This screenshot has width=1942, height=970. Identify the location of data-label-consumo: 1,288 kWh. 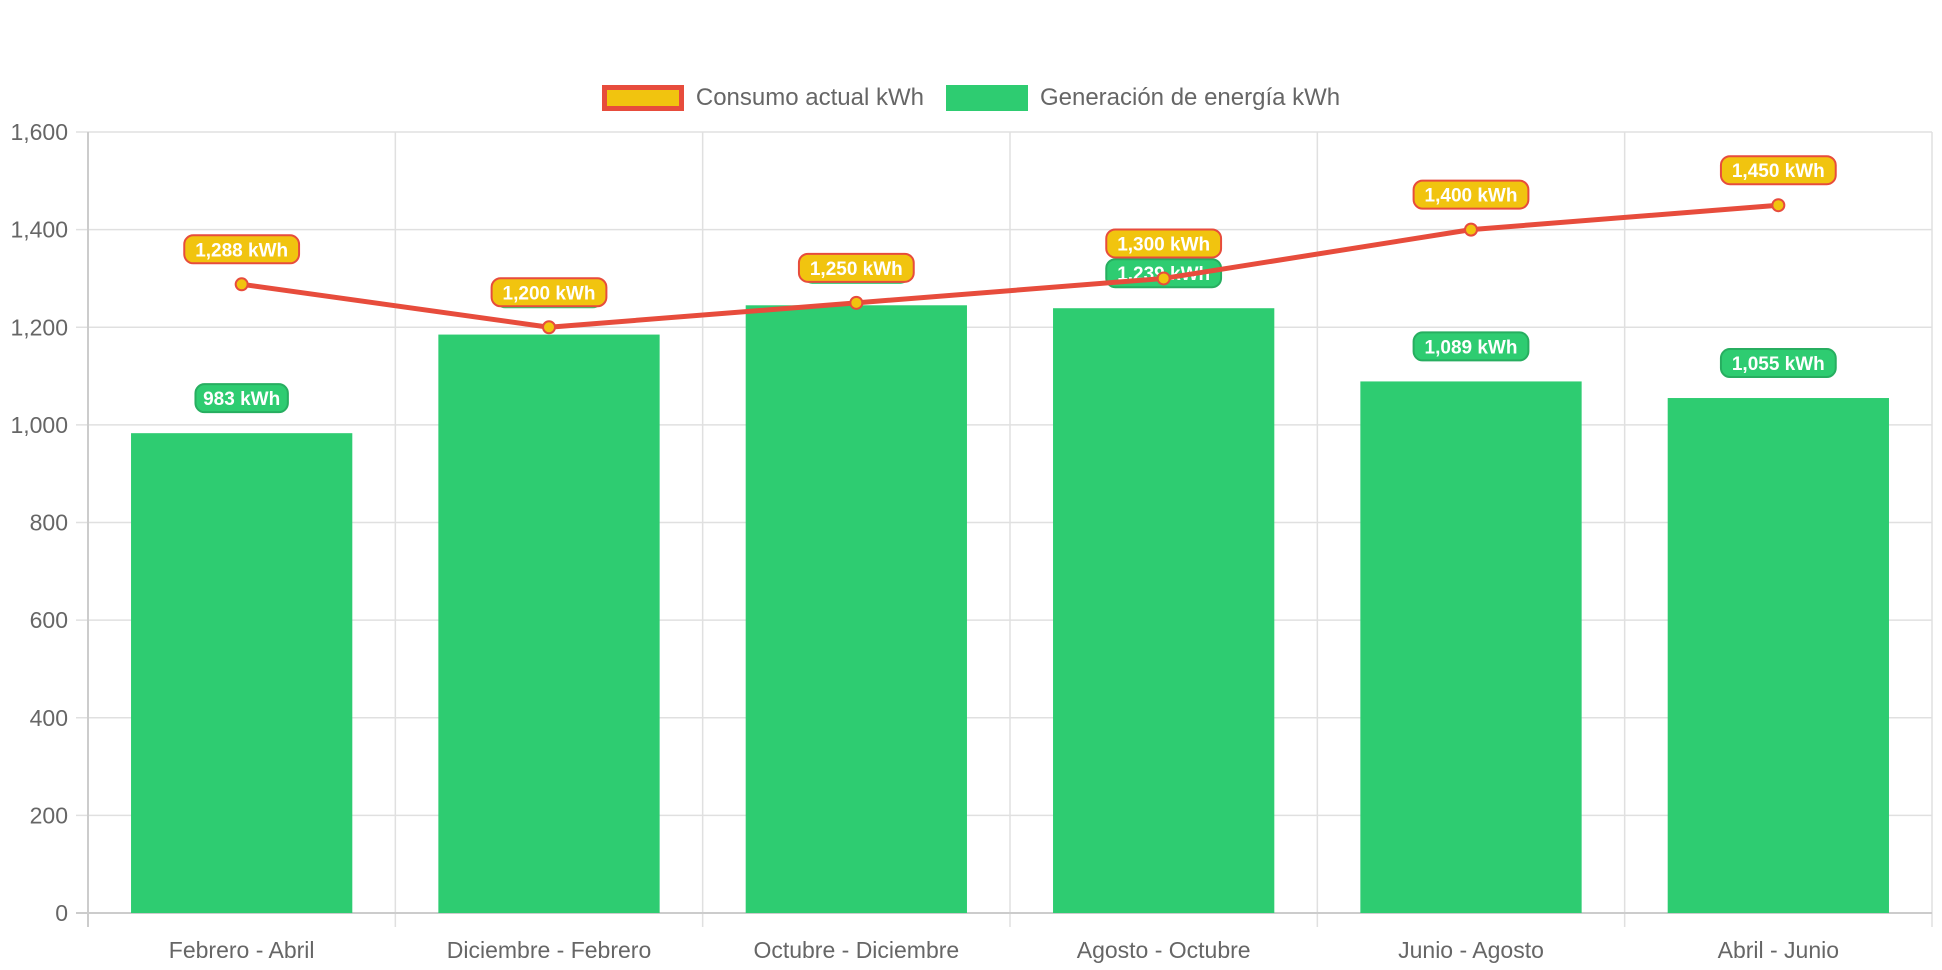
(241, 250).